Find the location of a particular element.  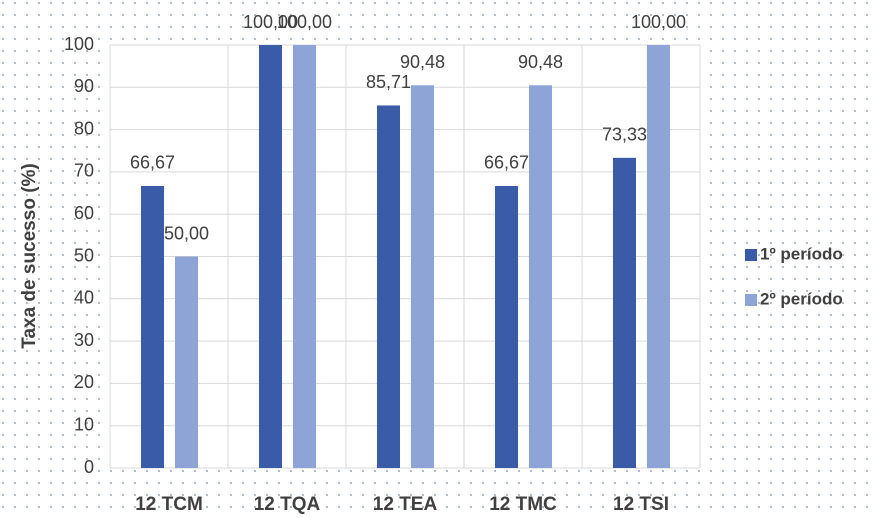

y-tick-label: 70 is located at coordinates (84, 171).